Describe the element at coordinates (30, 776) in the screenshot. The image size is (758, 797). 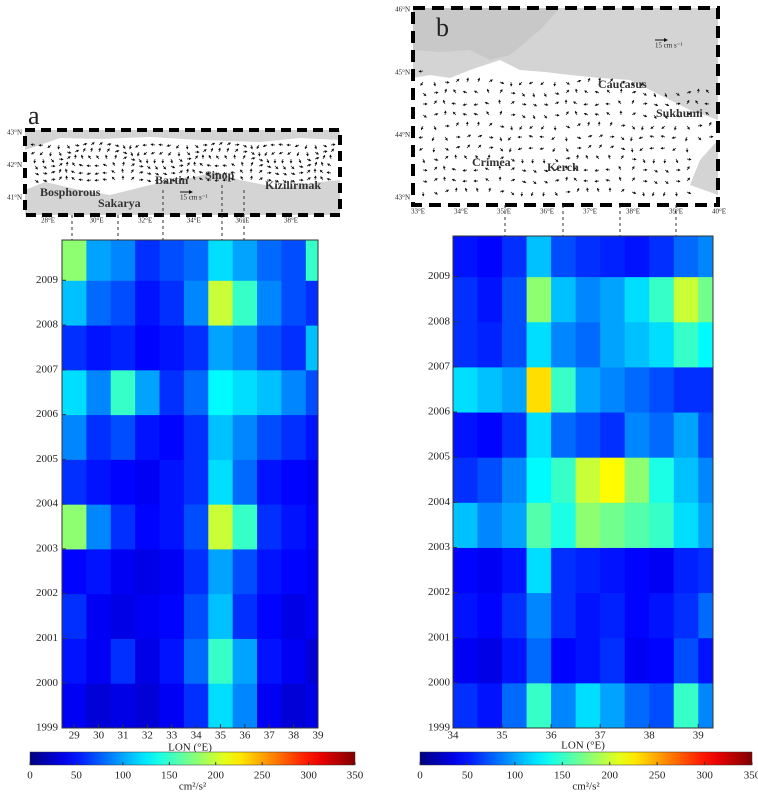
I see `colorbar-tick-label: 0` at that location.